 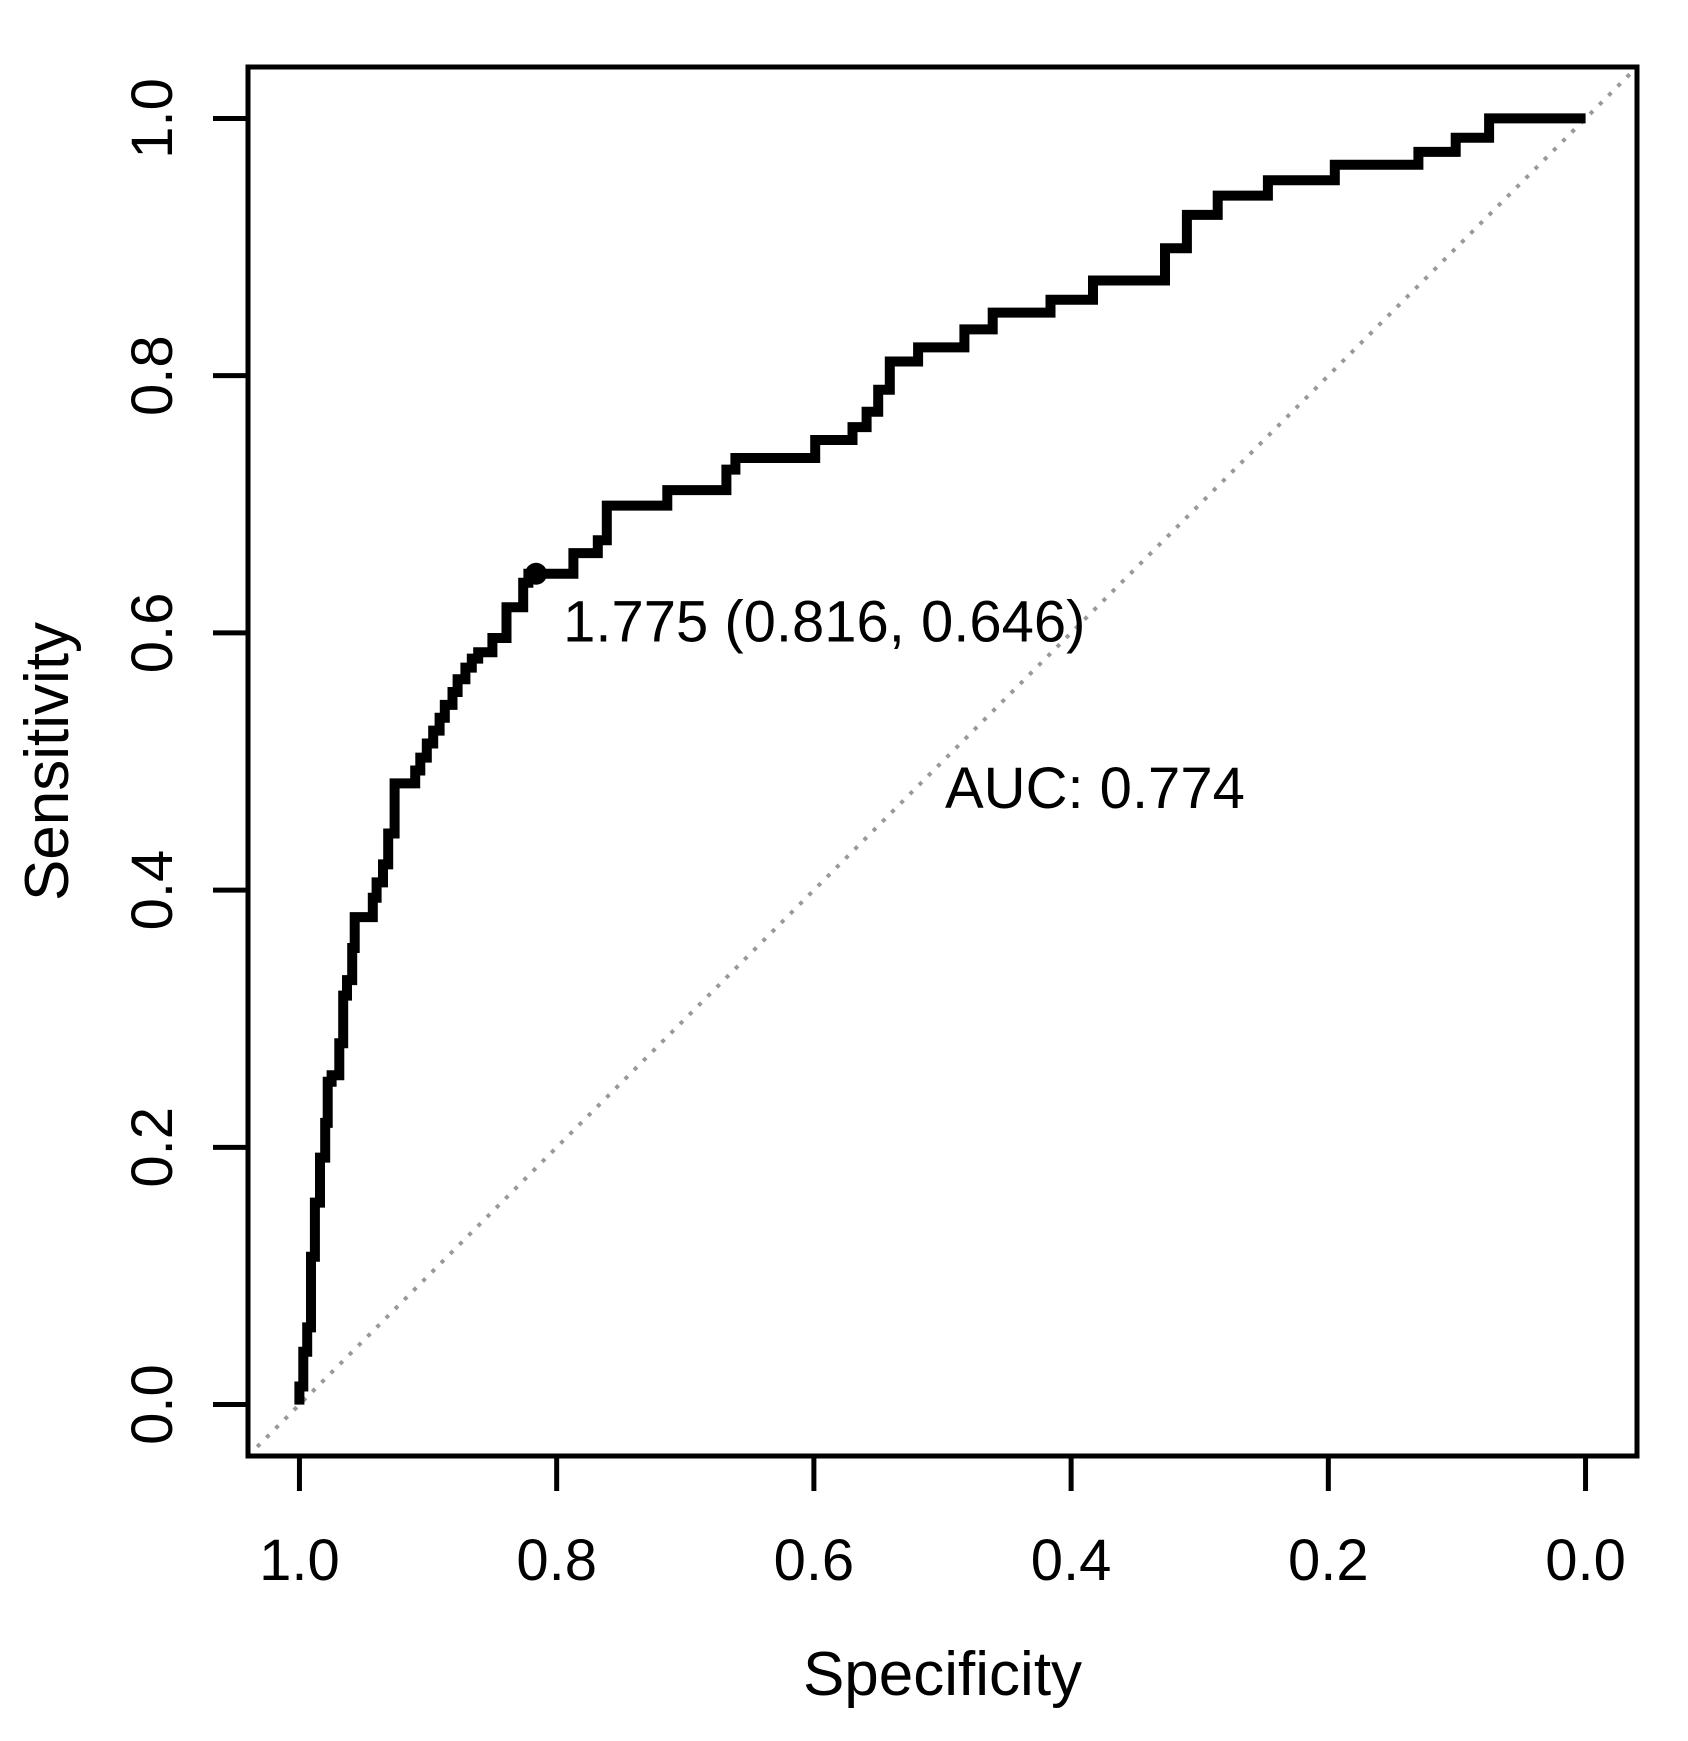 I want to click on y-tick-label: 0.6, so click(x=152, y=633).